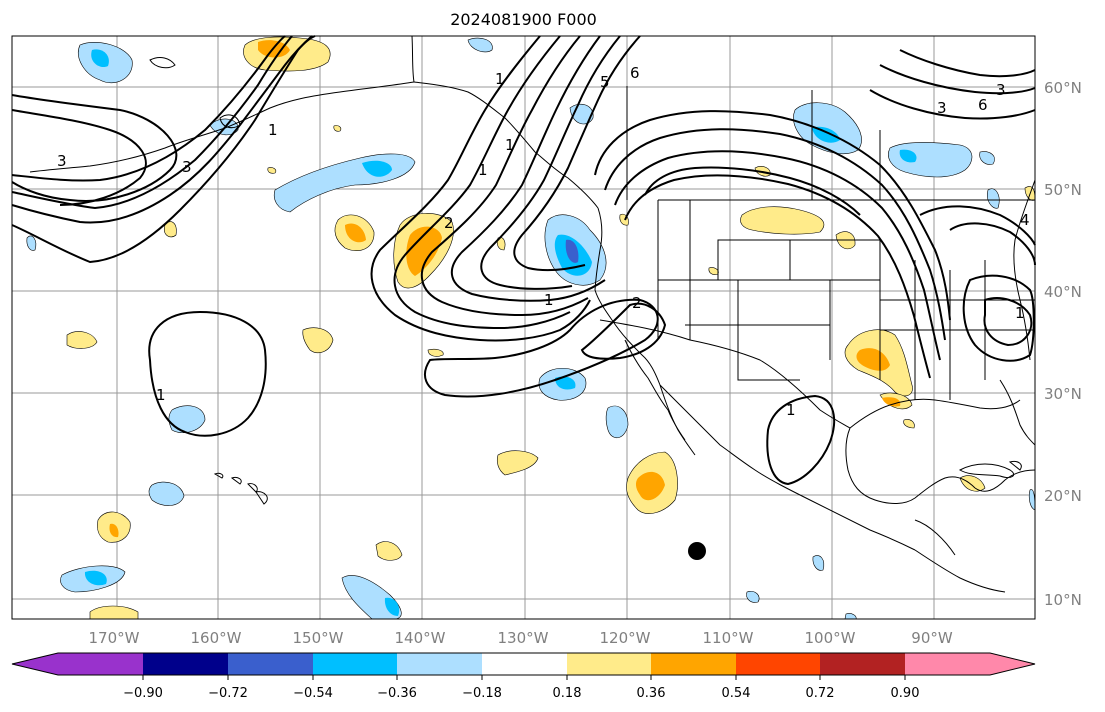 Image resolution: width=1105 pixels, height=712 pixels. Describe the element at coordinates (143, 693) in the screenshot. I see `colorbar-tick-label: −0.90` at that location.